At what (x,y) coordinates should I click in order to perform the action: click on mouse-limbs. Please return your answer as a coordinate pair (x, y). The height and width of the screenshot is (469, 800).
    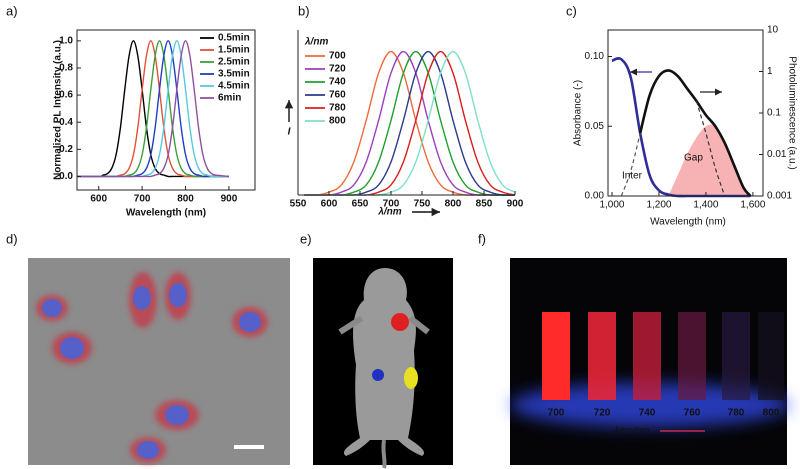
    Looking at the image, I should click on (384, 325).